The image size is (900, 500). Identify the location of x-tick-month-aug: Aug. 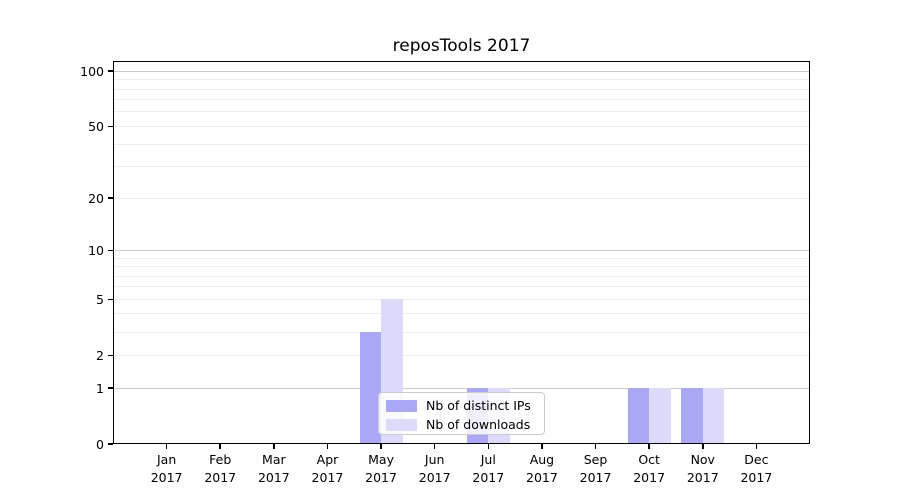
(542, 459).